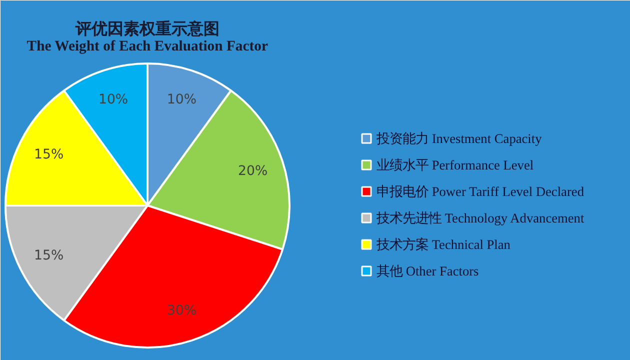 Image resolution: width=630 pixels, height=360 pixels. What do you see at coordinates (147, 28) in the screenshot?
I see `chart-title: 评优因素权重示意图` at bounding box center [147, 28].